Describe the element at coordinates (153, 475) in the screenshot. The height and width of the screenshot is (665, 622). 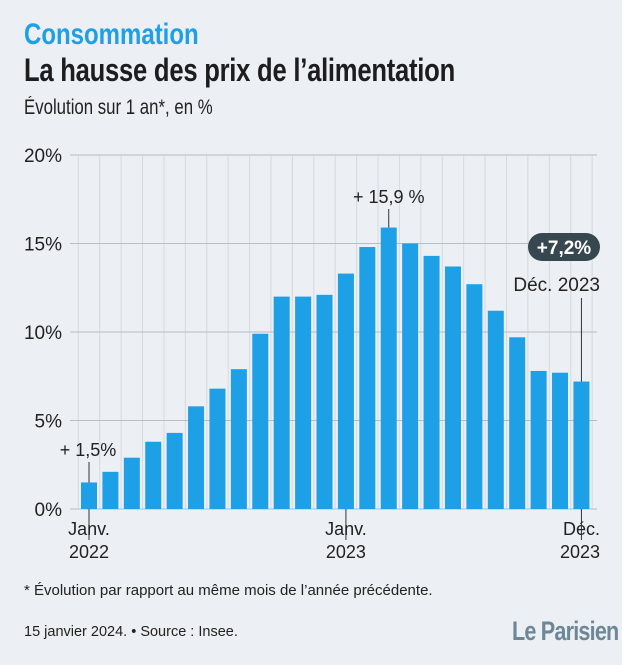
I see `bar-avr-2022` at that location.